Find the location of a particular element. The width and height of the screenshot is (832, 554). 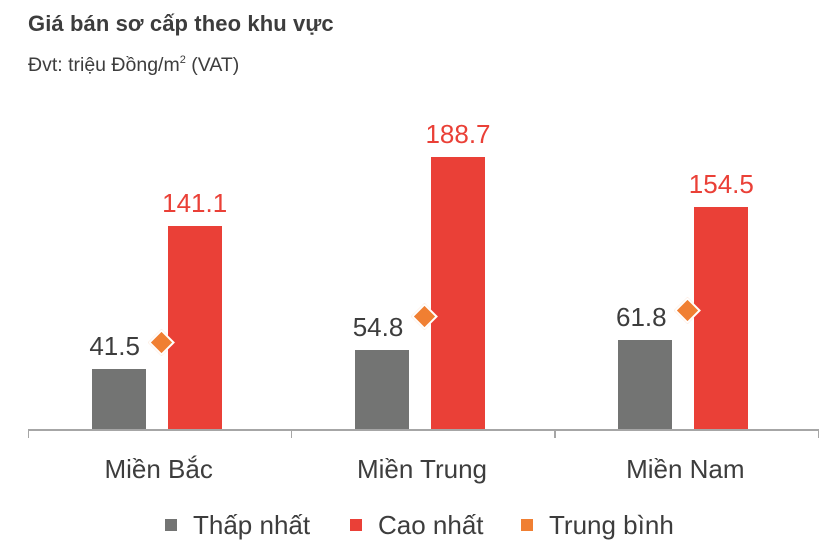

label-min-value: 54.8 is located at coordinates (378, 327).